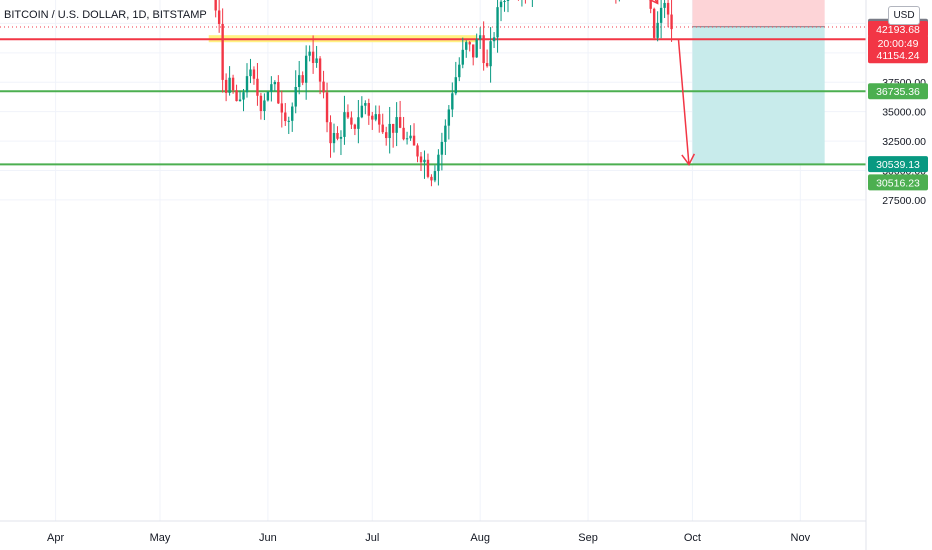 This screenshot has width=932, height=550. Describe the element at coordinates (688, 160) in the screenshot. I see `projection-arrow-head` at that location.